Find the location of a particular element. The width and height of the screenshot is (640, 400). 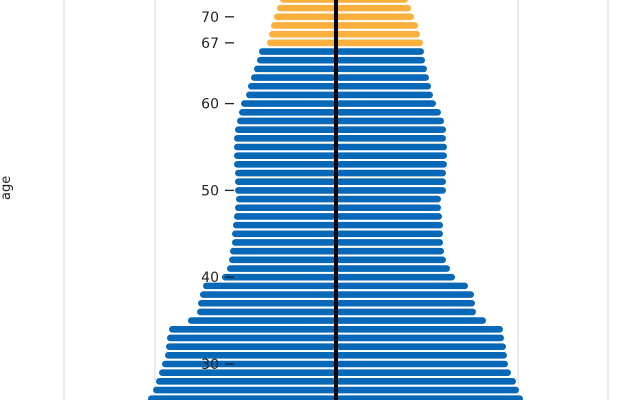

y-tick-label: 67 is located at coordinates (210, 44).